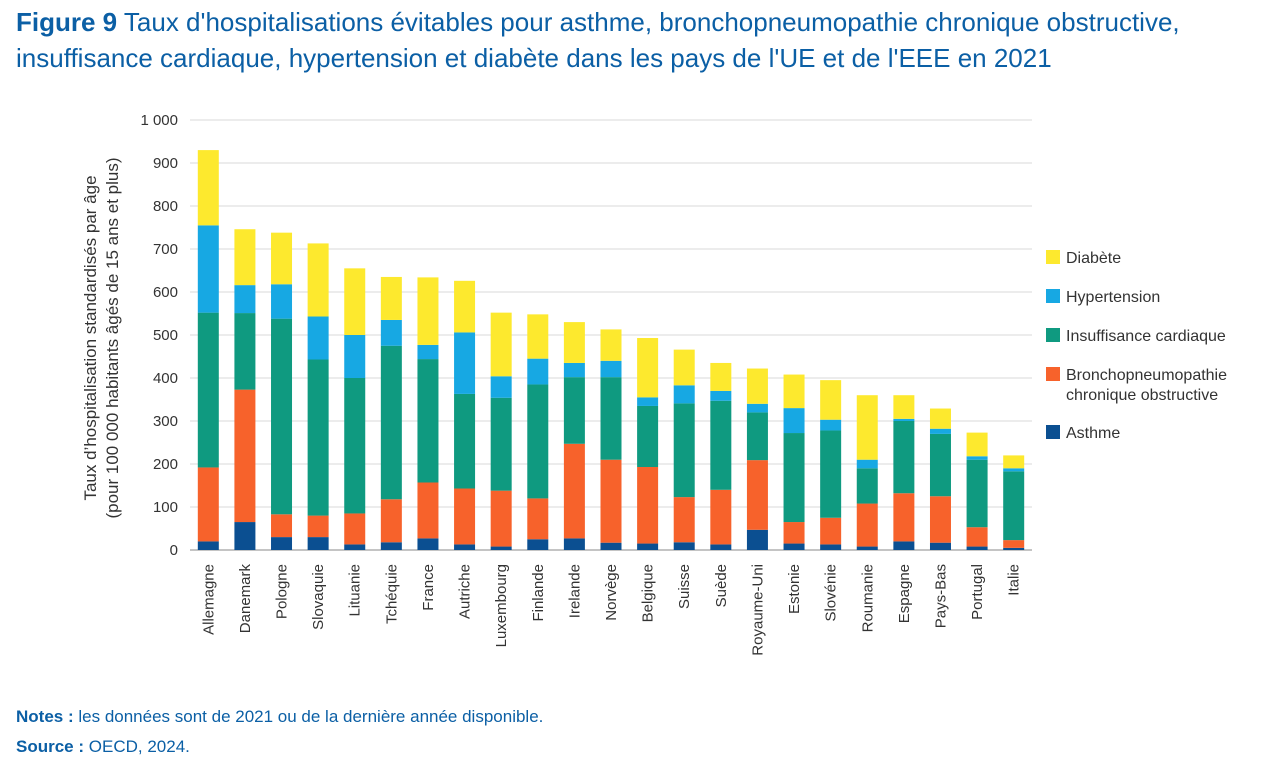 The image size is (1280, 766). What do you see at coordinates (1093, 433) in the screenshot?
I see `legend-label: Asthme` at bounding box center [1093, 433].